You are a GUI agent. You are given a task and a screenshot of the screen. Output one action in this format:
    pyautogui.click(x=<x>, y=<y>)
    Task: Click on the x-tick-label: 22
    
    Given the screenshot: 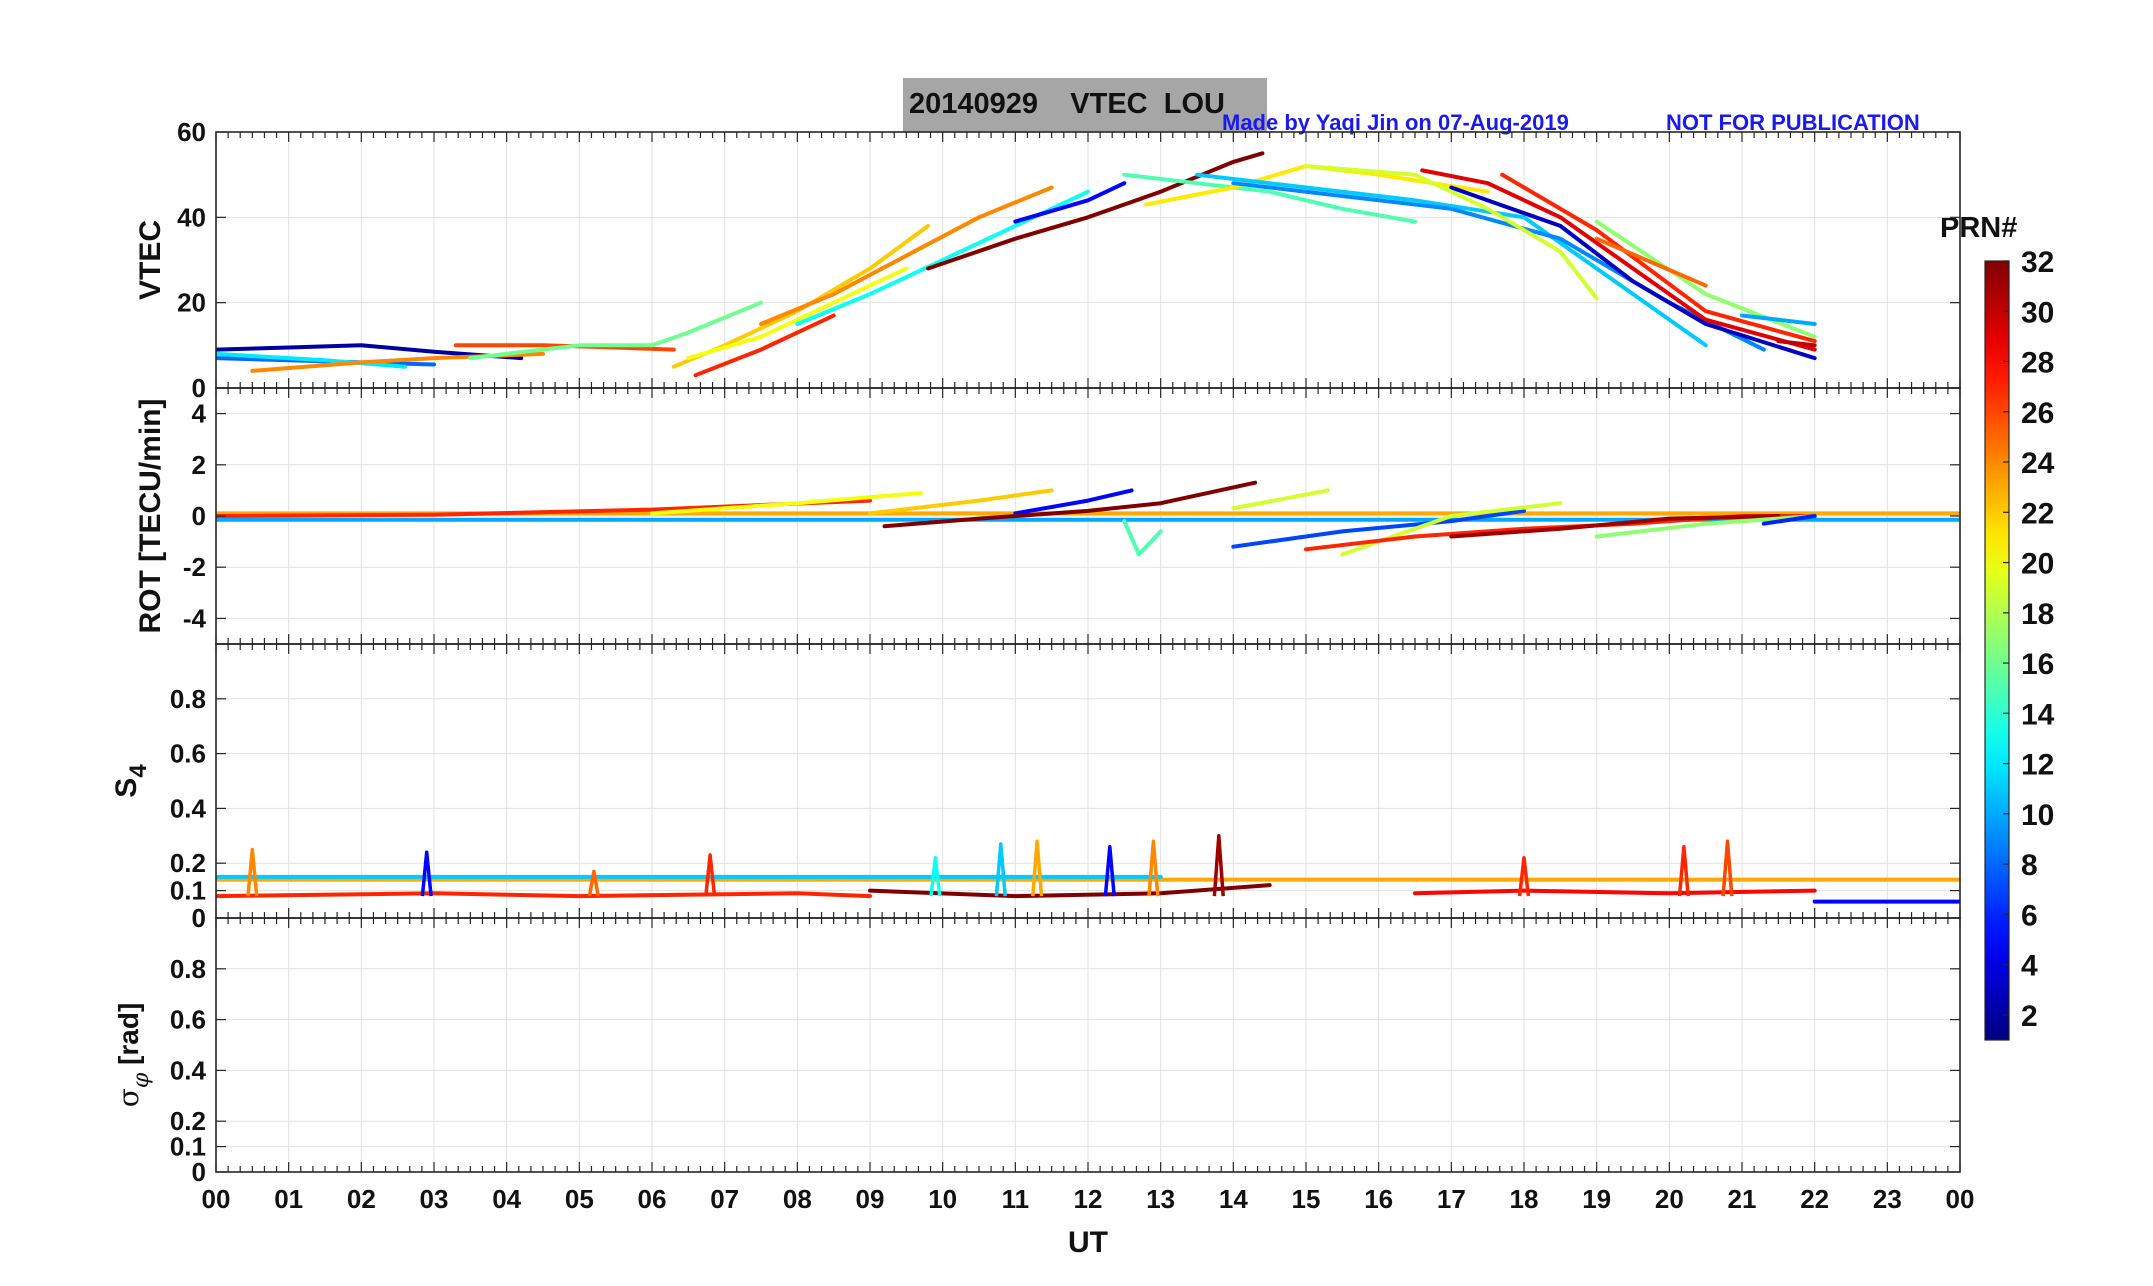 What is the action you would take?
    pyautogui.click(x=1814, y=1199)
    